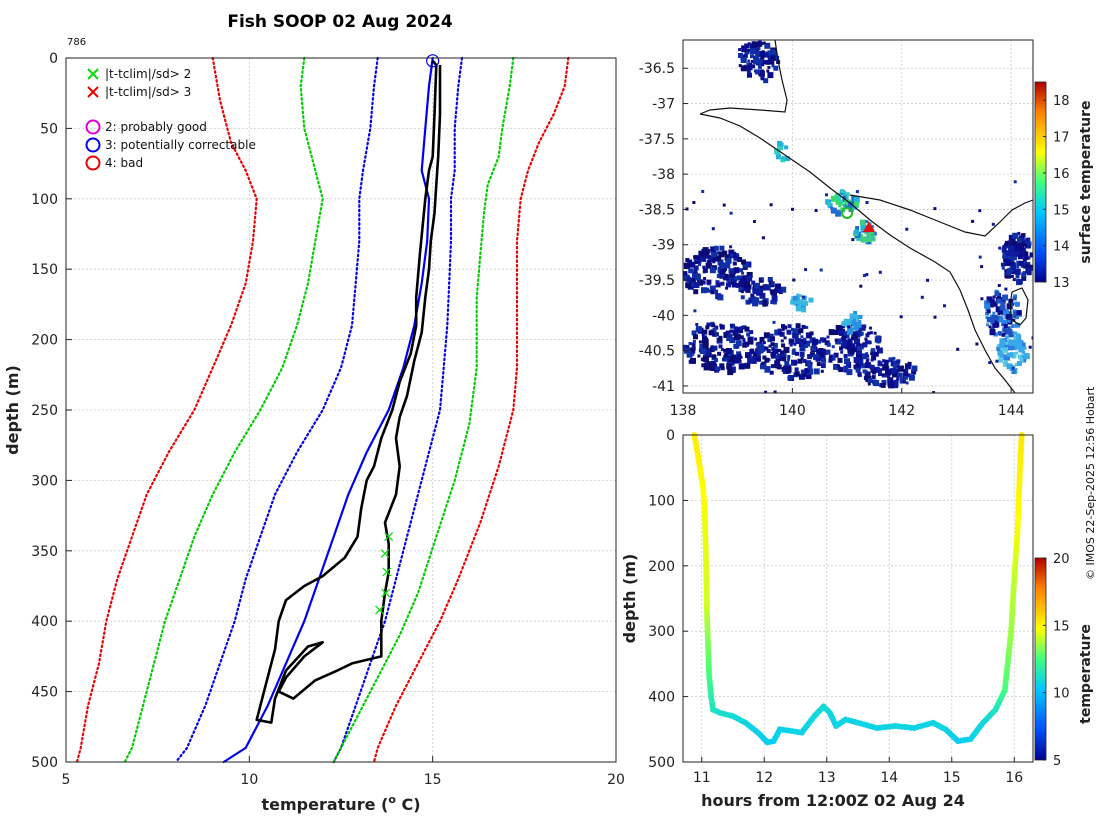 The width and height of the screenshot is (1100, 820). Describe the element at coordinates (858, 216) in the screenshot. I see `map-frame` at that location.